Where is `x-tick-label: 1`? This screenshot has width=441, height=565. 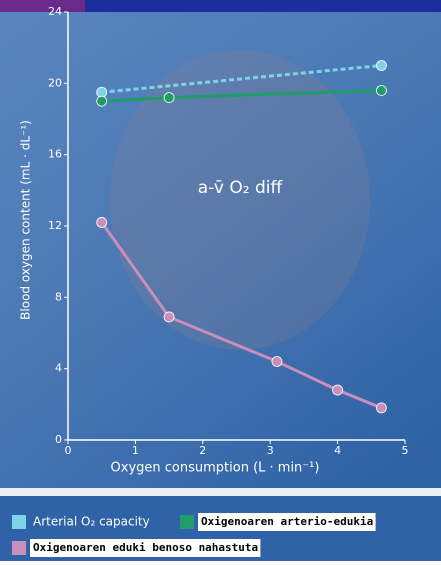 x-tick-label: 1 is located at coordinates (135, 450).